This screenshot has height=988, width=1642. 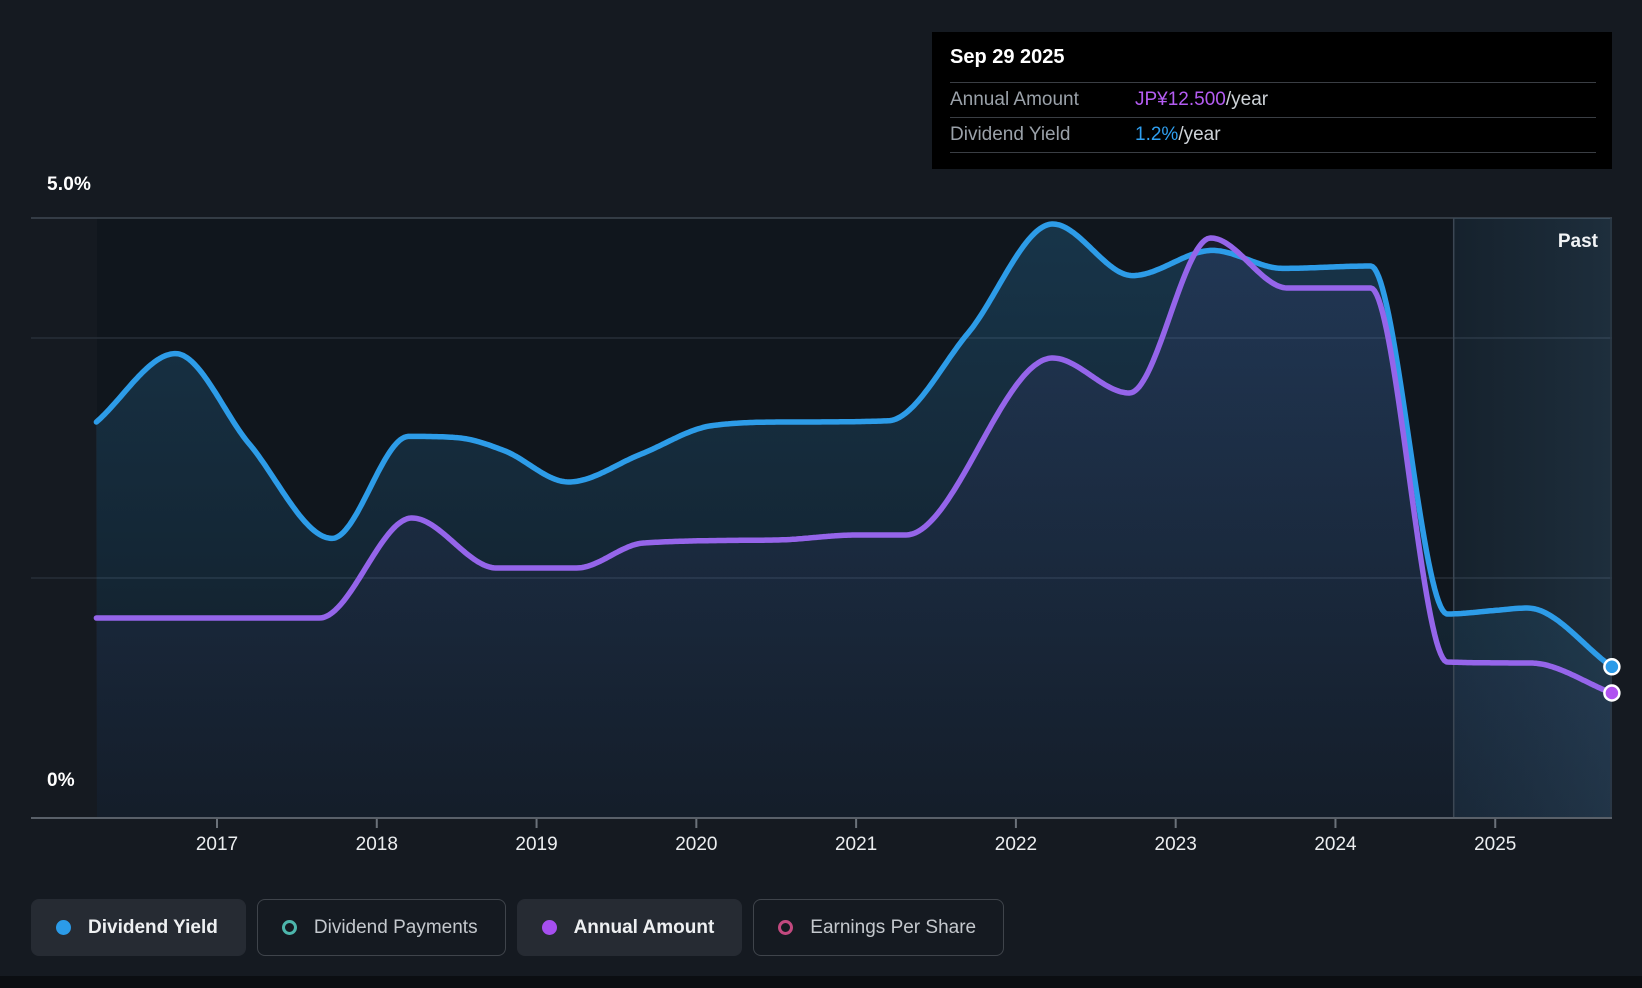 I want to click on tooltip-row-dividend-yield: Dividend Yield 1.2%/year, so click(x=1273, y=135).